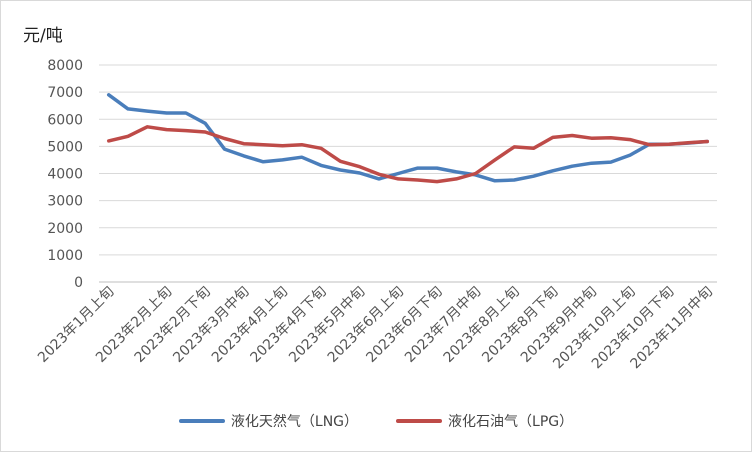 The height and width of the screenshot is (452, 752). I want to click on y-tick-label: 7000, so click(65, 93).